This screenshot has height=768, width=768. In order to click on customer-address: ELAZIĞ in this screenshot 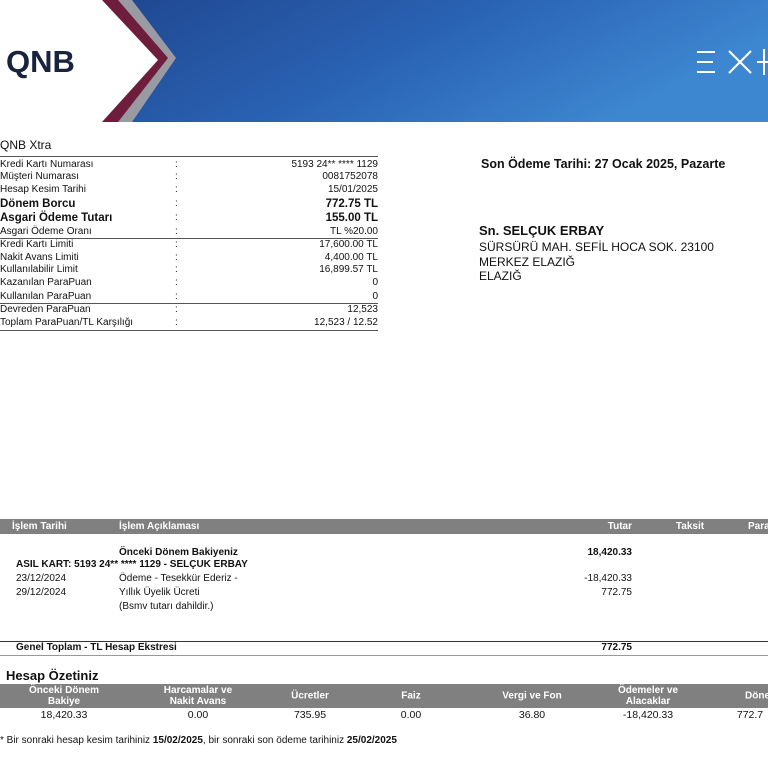, I will do `click(500, 276)`.